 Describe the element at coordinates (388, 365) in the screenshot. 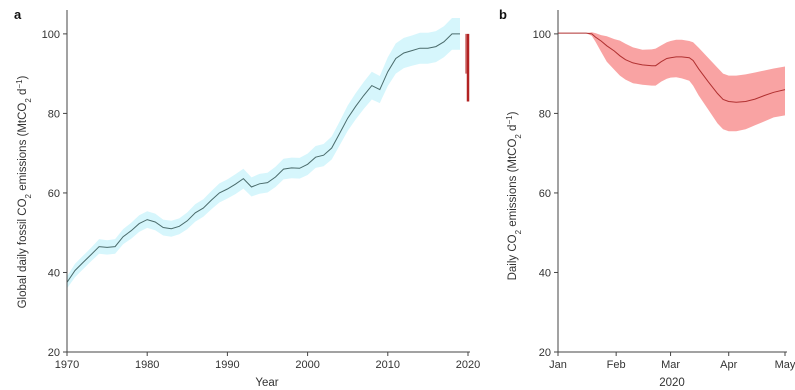

I see `x-tick-label: 2010` at that location.